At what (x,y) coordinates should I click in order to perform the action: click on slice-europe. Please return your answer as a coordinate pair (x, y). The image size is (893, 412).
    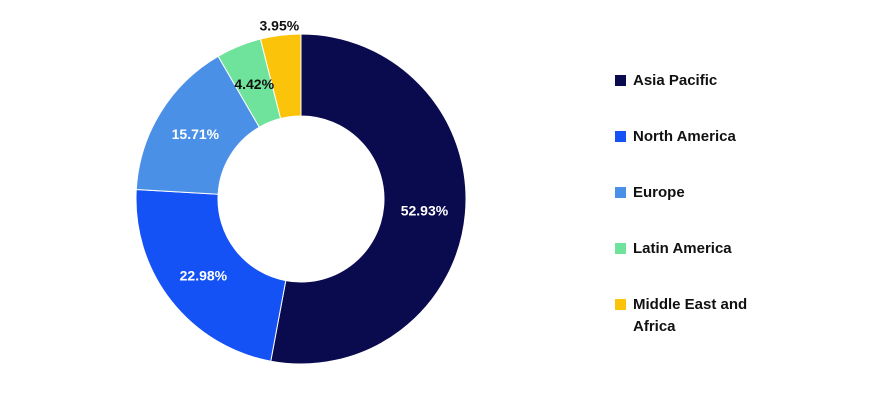
    Looking at the image, I should click on (198, 125).